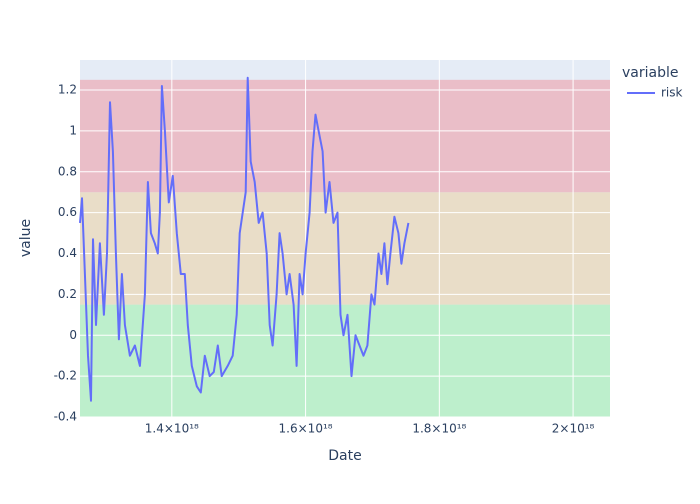 The width and height of the screenshot is (700, 504). Describe the element at coordinates (672, 93) in the screenshot. I see `legend-label: risk` at that location.